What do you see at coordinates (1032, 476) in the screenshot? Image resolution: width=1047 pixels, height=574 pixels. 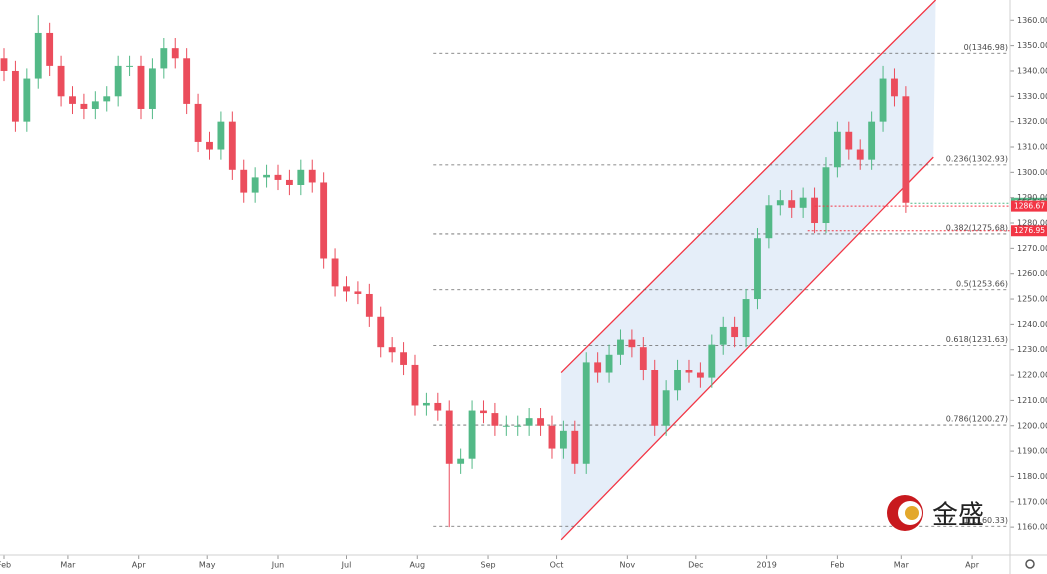 I see `y-tick-label: 1180.00` at bounding box center [1032, 476].